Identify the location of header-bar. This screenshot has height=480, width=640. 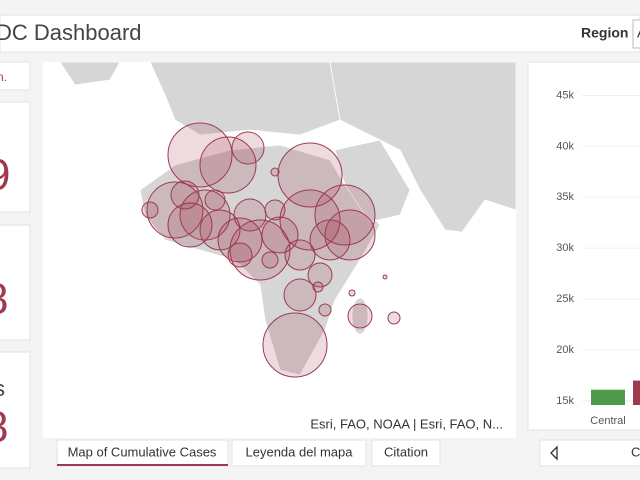
(320, 33).